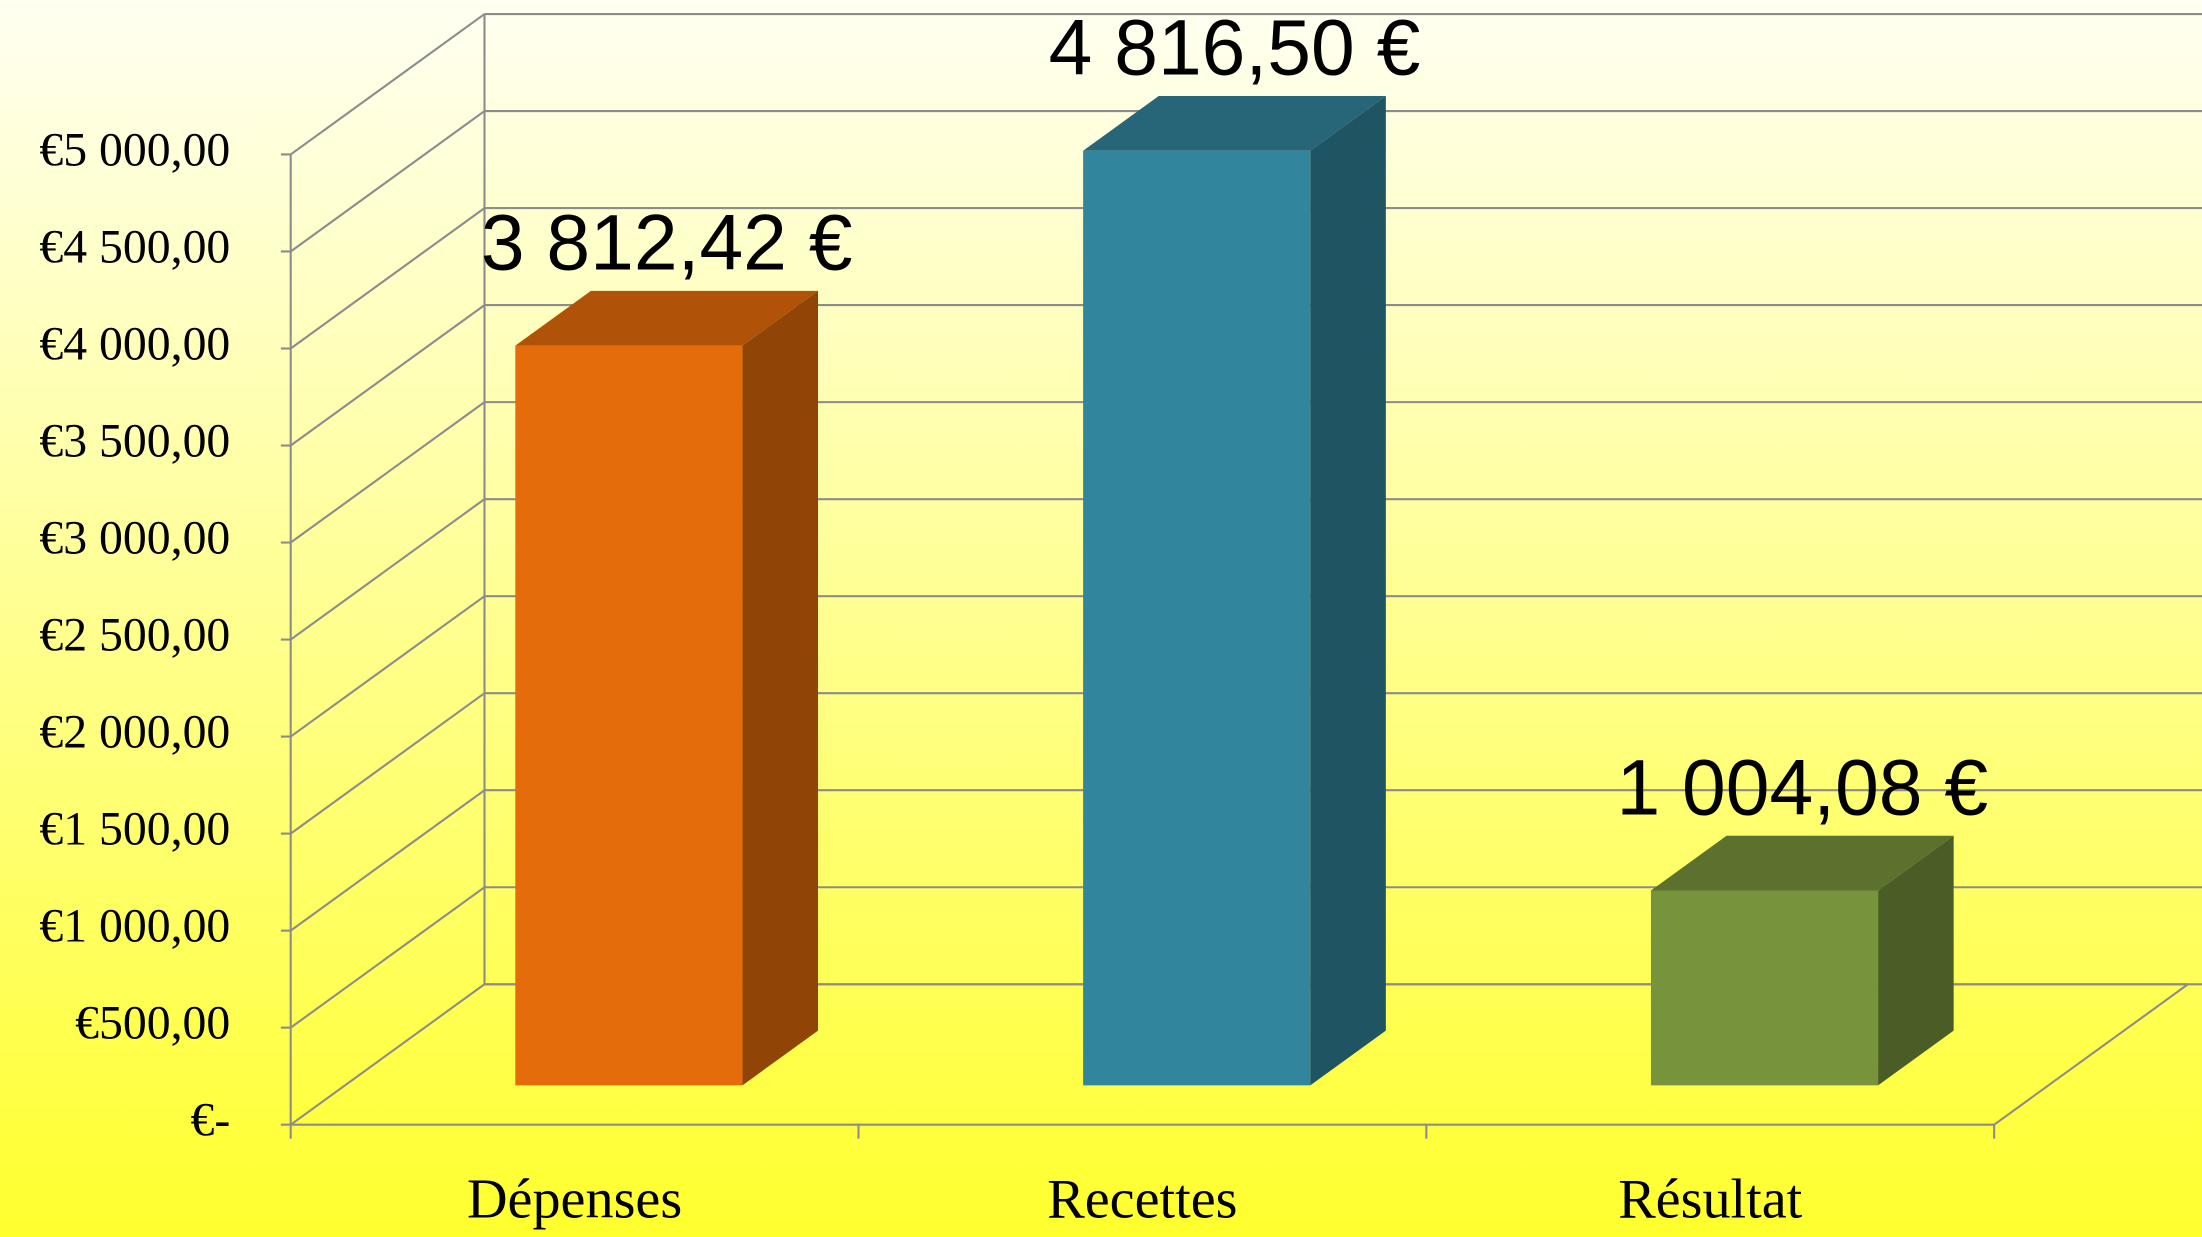 The image size is (2202, 1237). What do you see at coordinates (2091, 1054) in the screenshot?
I see `floor-right` at bounding box center [2091, 1054].